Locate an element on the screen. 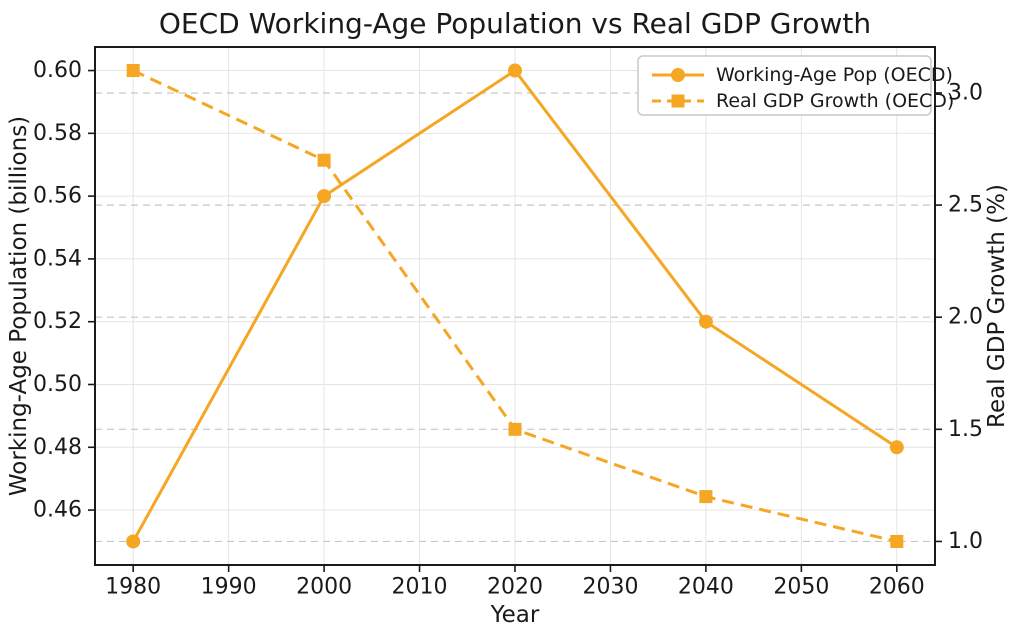 The image size is (1024, 635). y-axis-label-right: Real GDP Growth (%) is located at coordinates (997, 306).